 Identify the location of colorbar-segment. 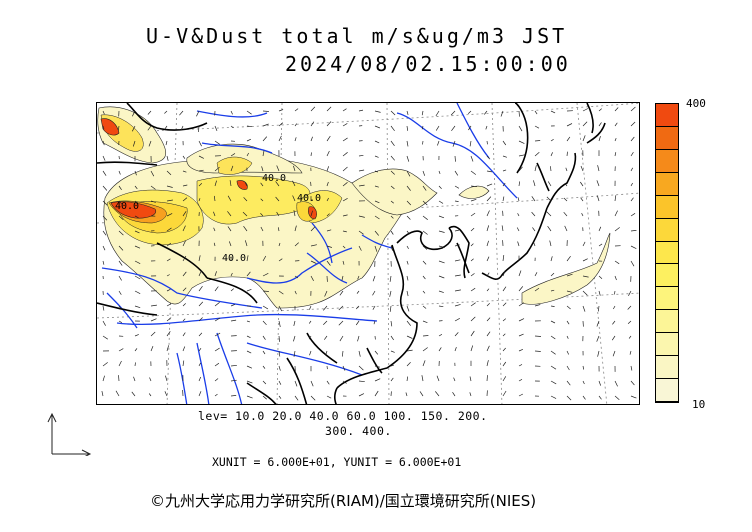
(667, 207).